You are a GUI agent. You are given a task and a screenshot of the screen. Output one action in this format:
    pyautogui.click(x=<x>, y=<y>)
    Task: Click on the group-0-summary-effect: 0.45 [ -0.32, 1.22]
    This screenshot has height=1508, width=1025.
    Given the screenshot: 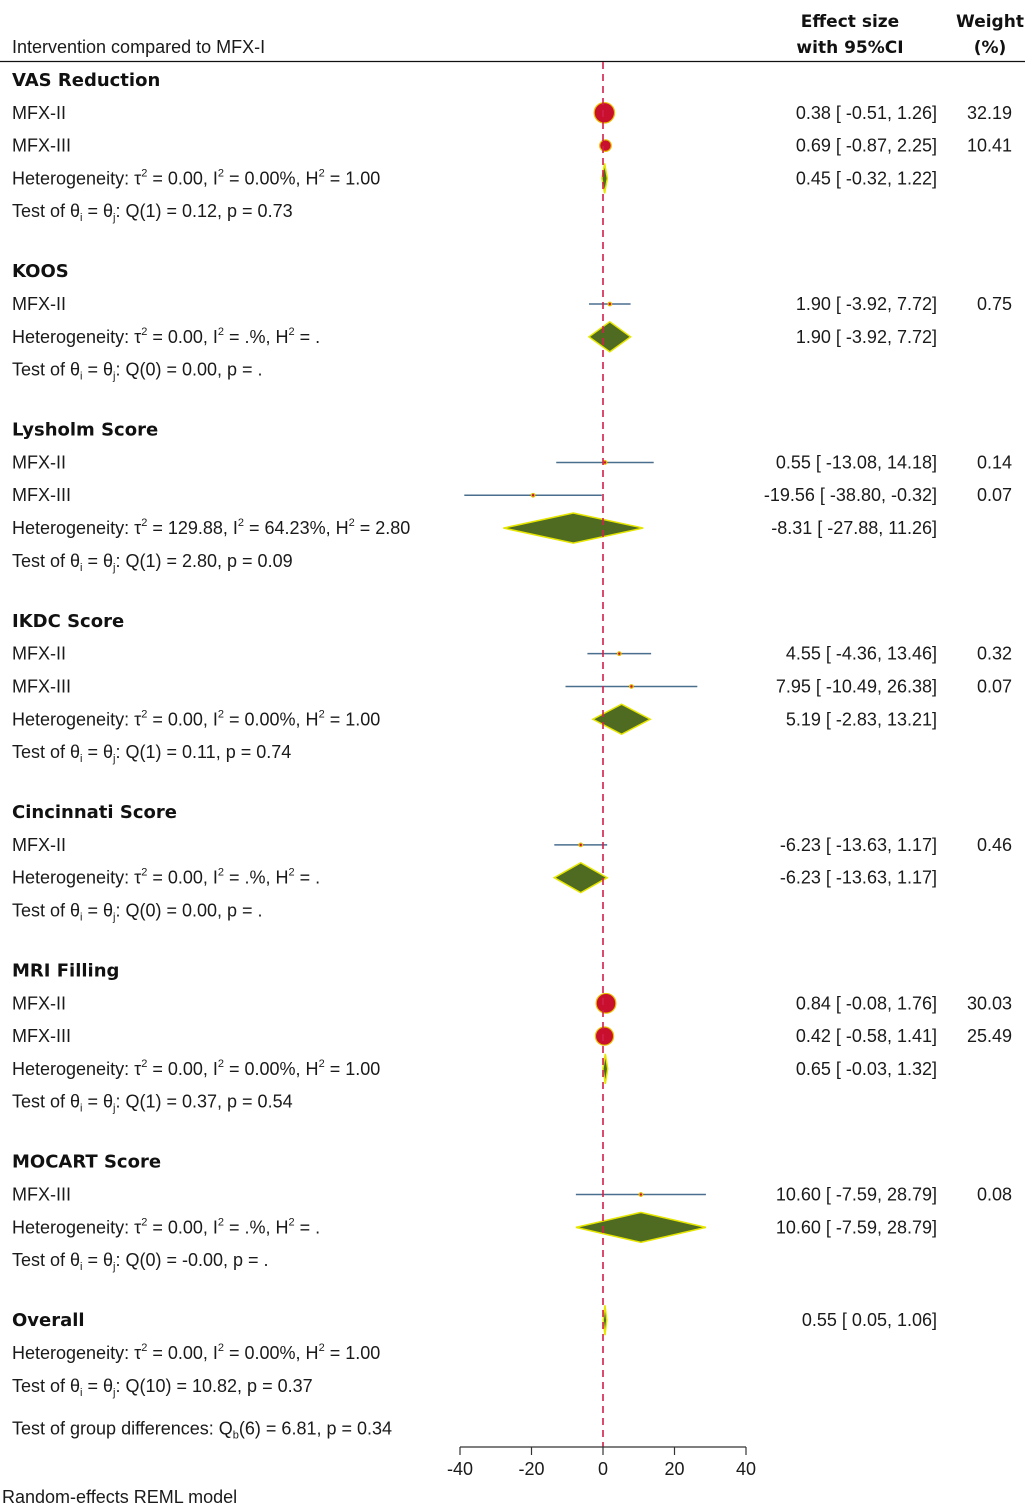 What is the action you would take?
    pyautogui.click(x=866, y=178)
    